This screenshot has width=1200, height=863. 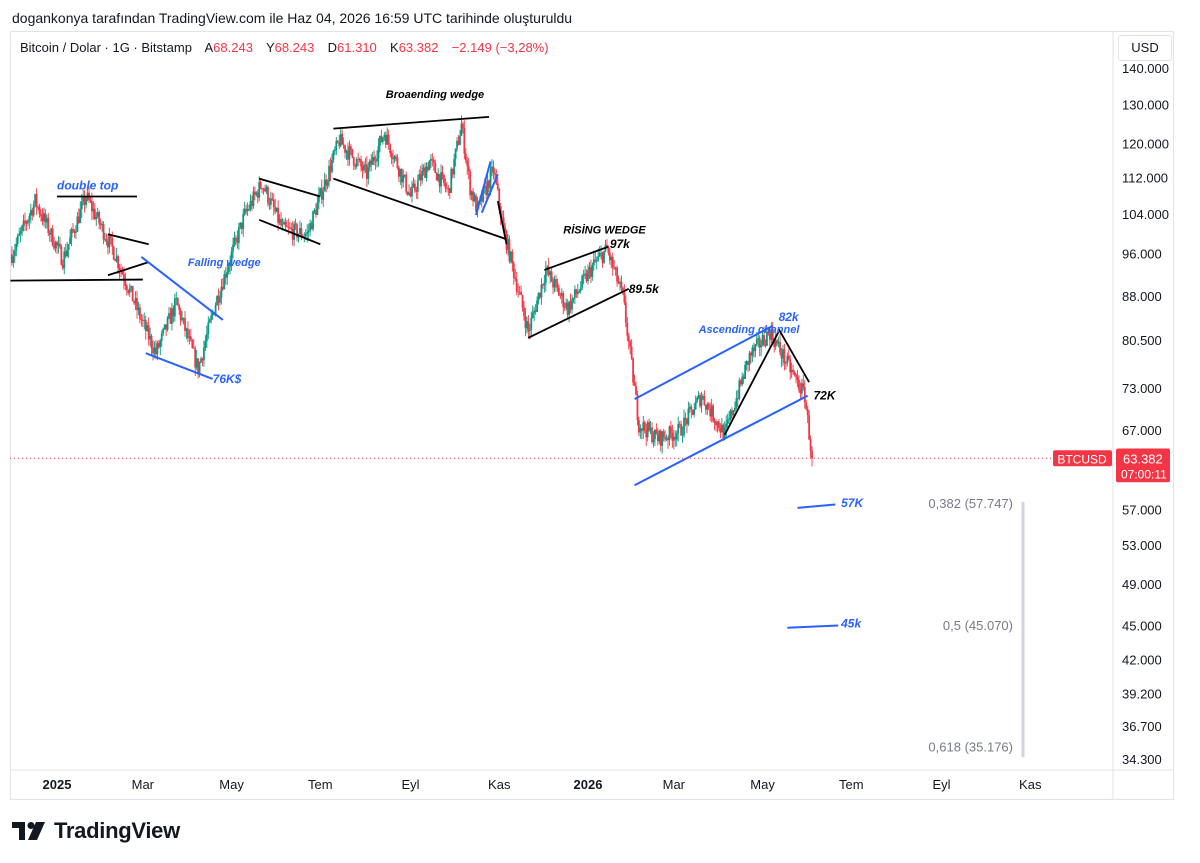 What do you see at coordinates (620, 244) in the screenshot?
I see `chart-annotation: 97k` at bounding box center [620, 244].